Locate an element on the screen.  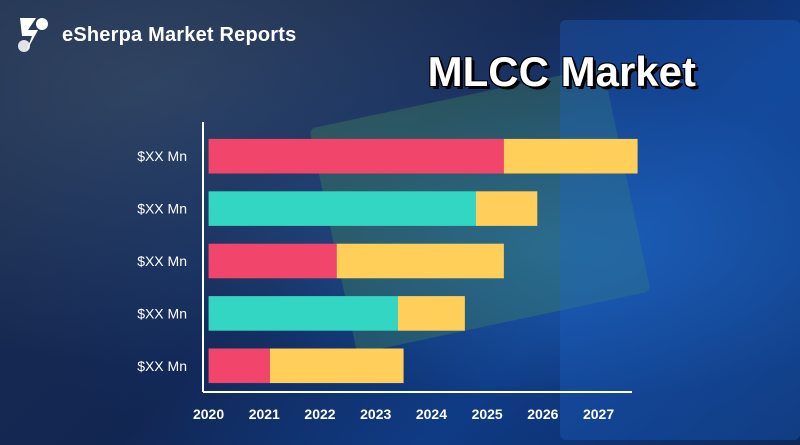
x-tick-label: 2023 is located at coordinates (375, 414).